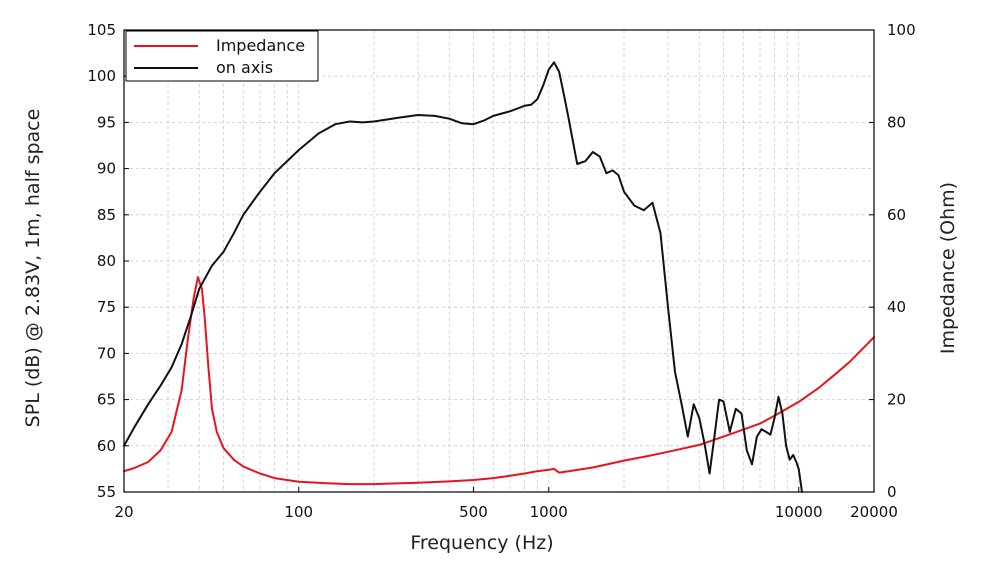 This screenshot has width=998, height=575. Describe the element at coordinates (106, 353) in the screenshot. I see `y-tick-label: 70` at that location.